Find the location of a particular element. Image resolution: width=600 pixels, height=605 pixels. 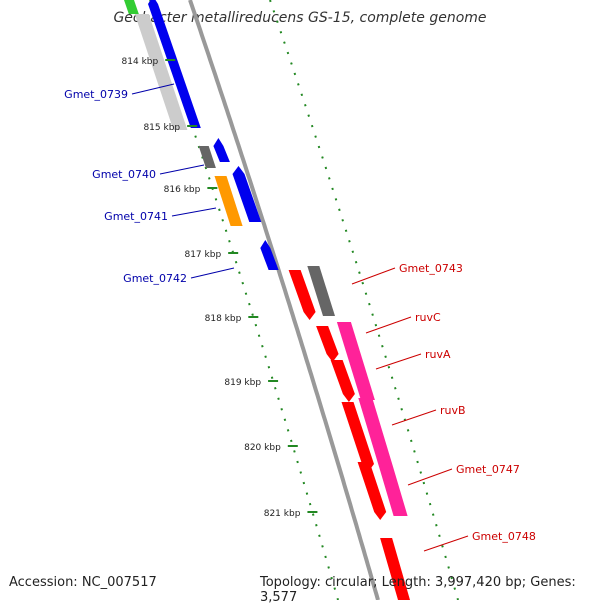

gmet-0741-gene is located at coordinates (247, 194).